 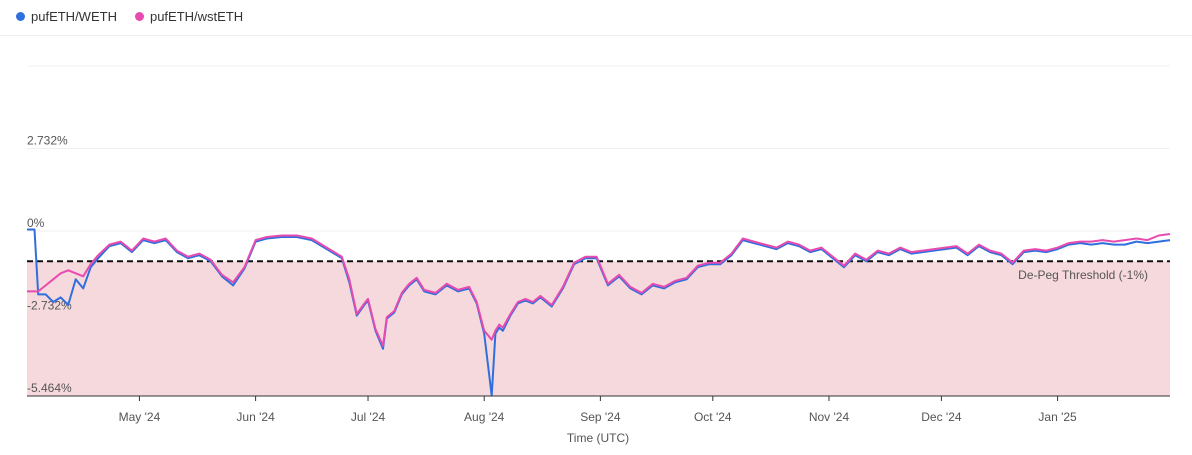 What do you see at coordinates (484, 417) in the screenshot?
I see `x-tick-label: Aug '24` at bounding box center [484, 417].